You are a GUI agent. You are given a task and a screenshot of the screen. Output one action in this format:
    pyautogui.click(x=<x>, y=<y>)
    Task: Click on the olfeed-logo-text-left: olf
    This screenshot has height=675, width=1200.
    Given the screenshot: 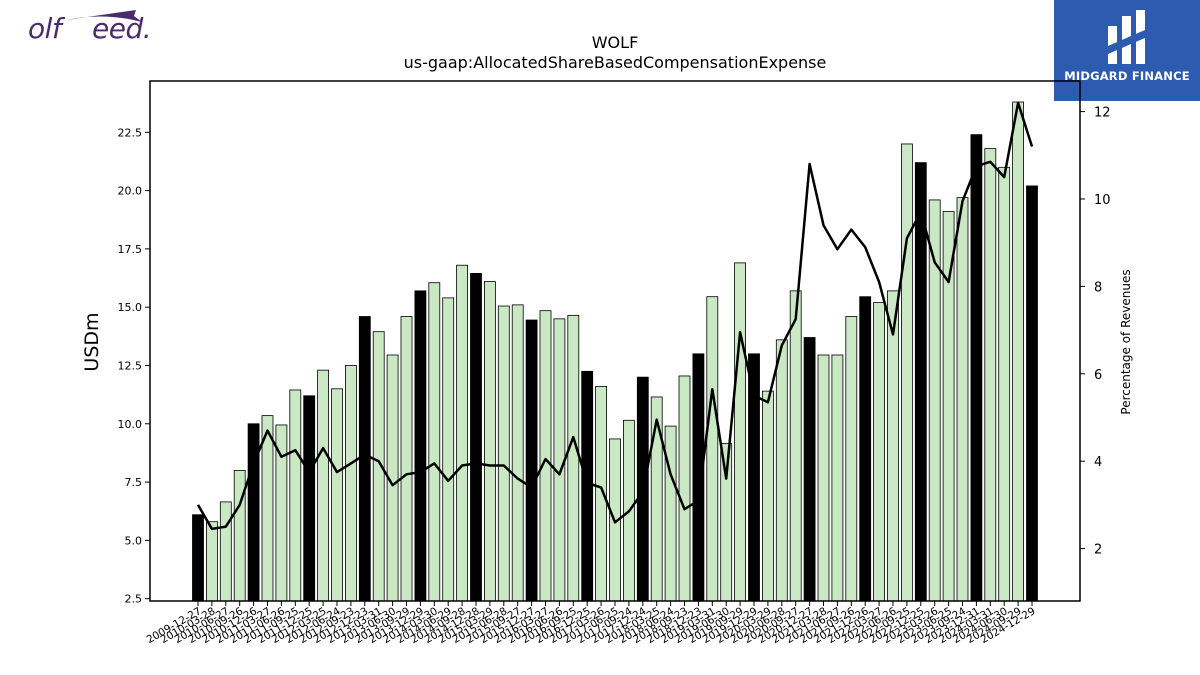 What is the action you would take?
    pyautogui.click(x=45, y=28)
    